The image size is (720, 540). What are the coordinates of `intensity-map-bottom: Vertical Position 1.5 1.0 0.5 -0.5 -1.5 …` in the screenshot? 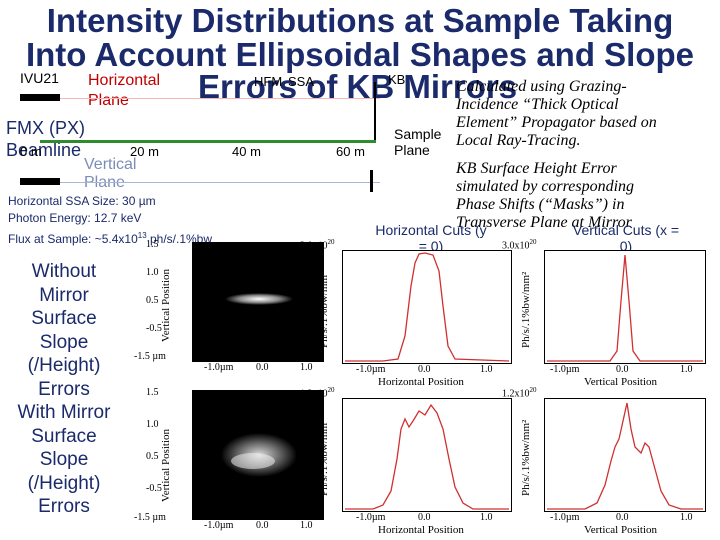 It's located at (237, 463).